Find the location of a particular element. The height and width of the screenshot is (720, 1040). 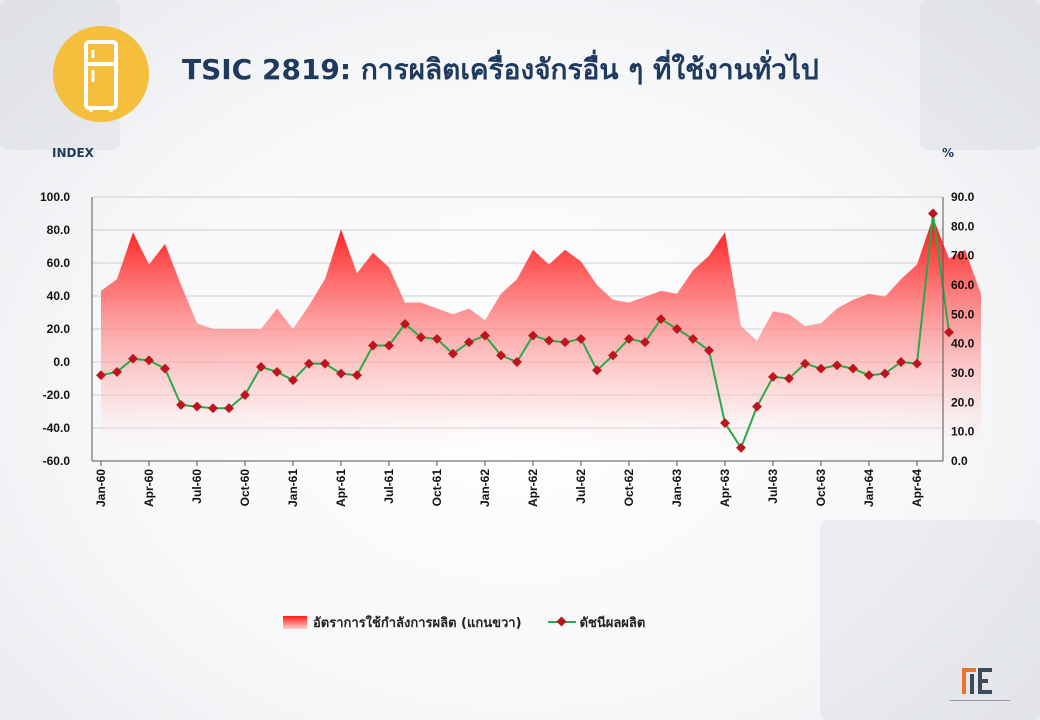

x-tick-label: Jan-64 is located at coordinates (869, 488).